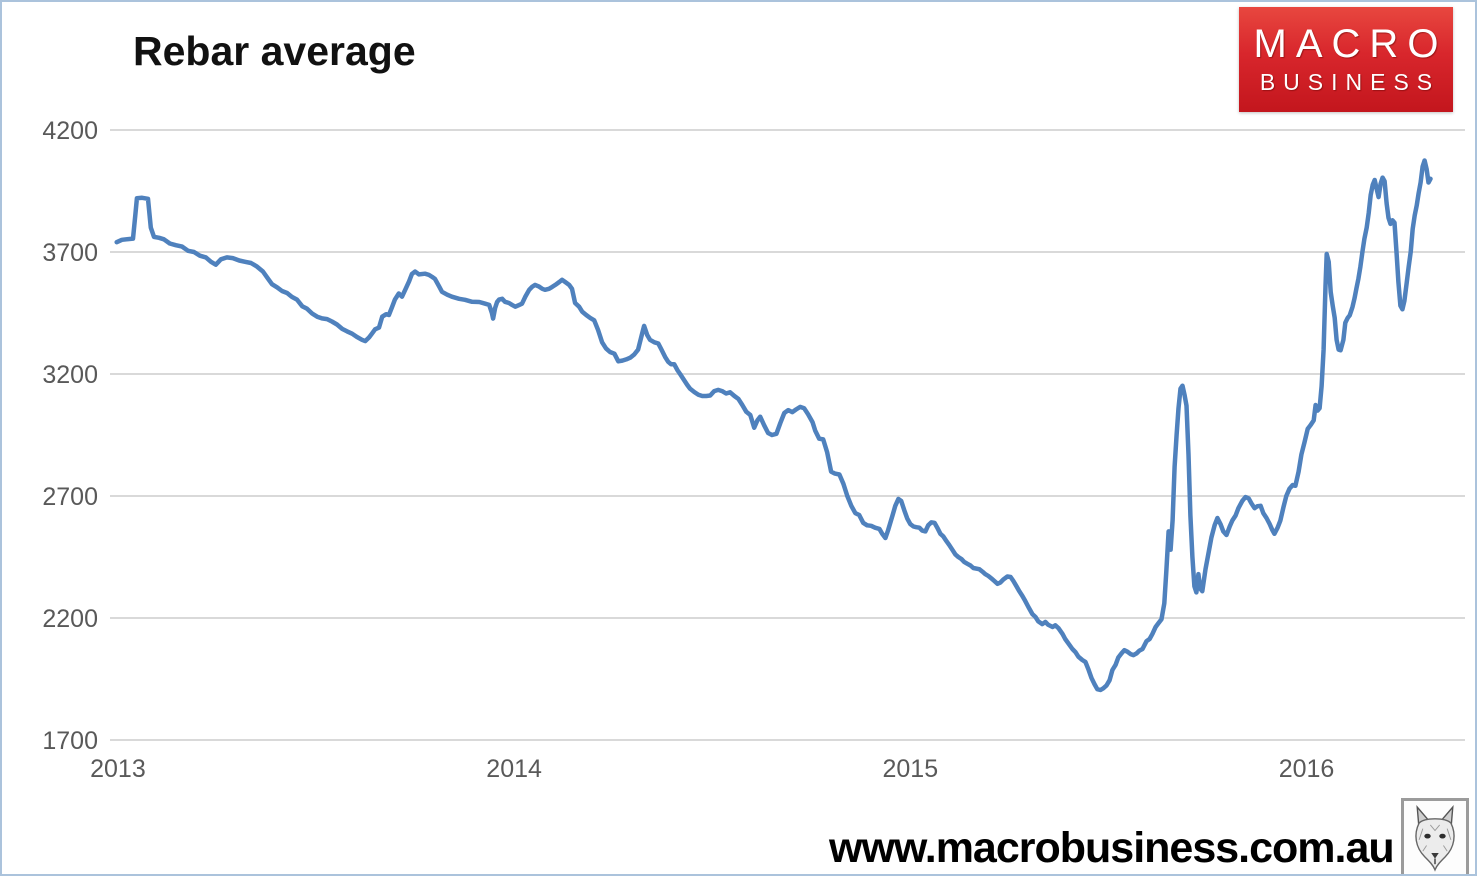 Image resolution: width=1477 pixels, height=876 pixels. I want to click on y-axis-tick-label: 2700, so click(70, 497).